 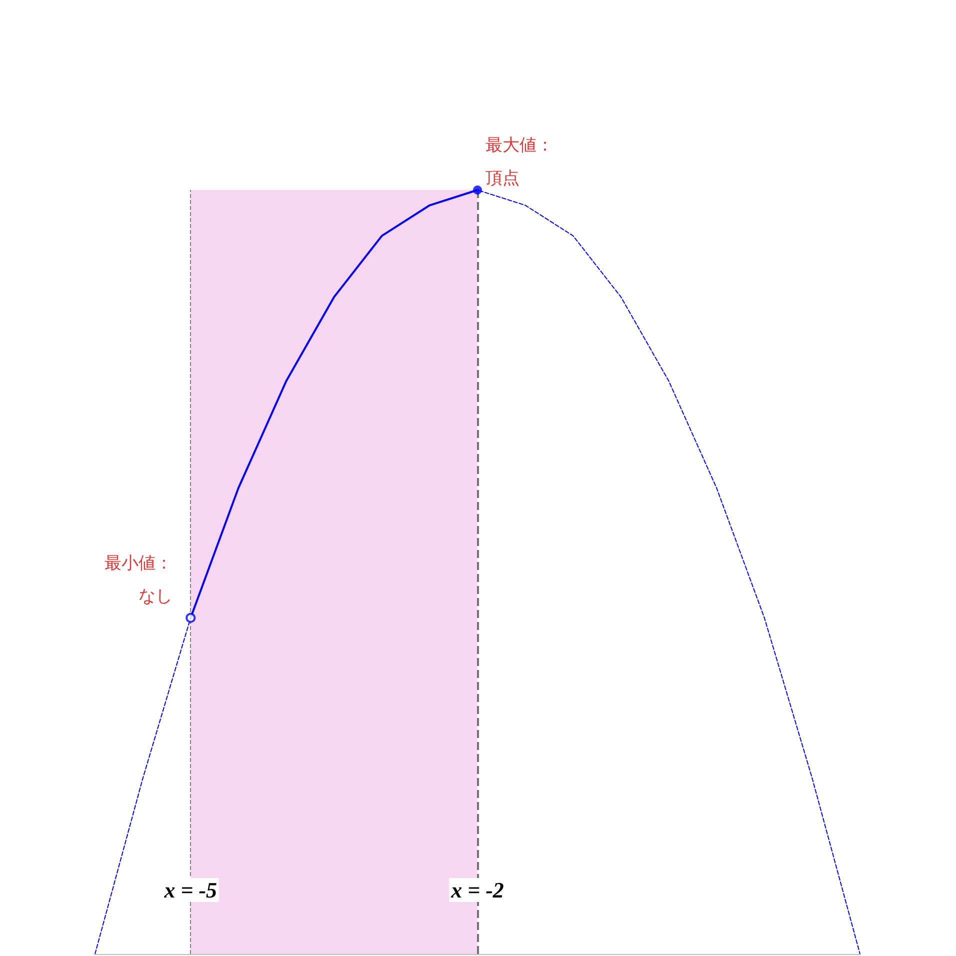 What do you see at coordinates (138, 579) in the screenshot?
I see `annotation: 最小値：なし` at bounding box center [138, 579].